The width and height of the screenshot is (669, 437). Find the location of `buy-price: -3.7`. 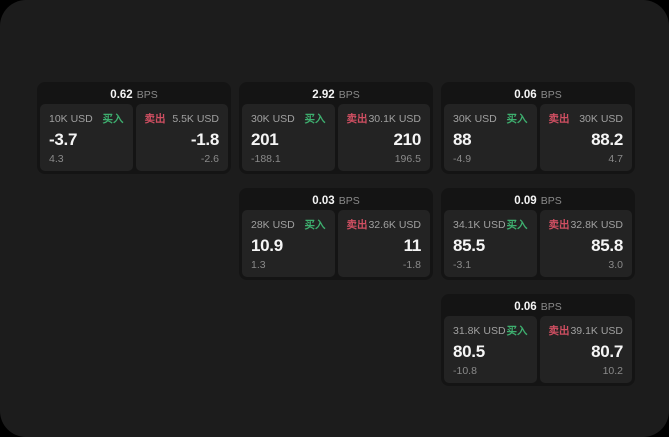

buy-price: -3.7 is located at coordinates (63, 139).